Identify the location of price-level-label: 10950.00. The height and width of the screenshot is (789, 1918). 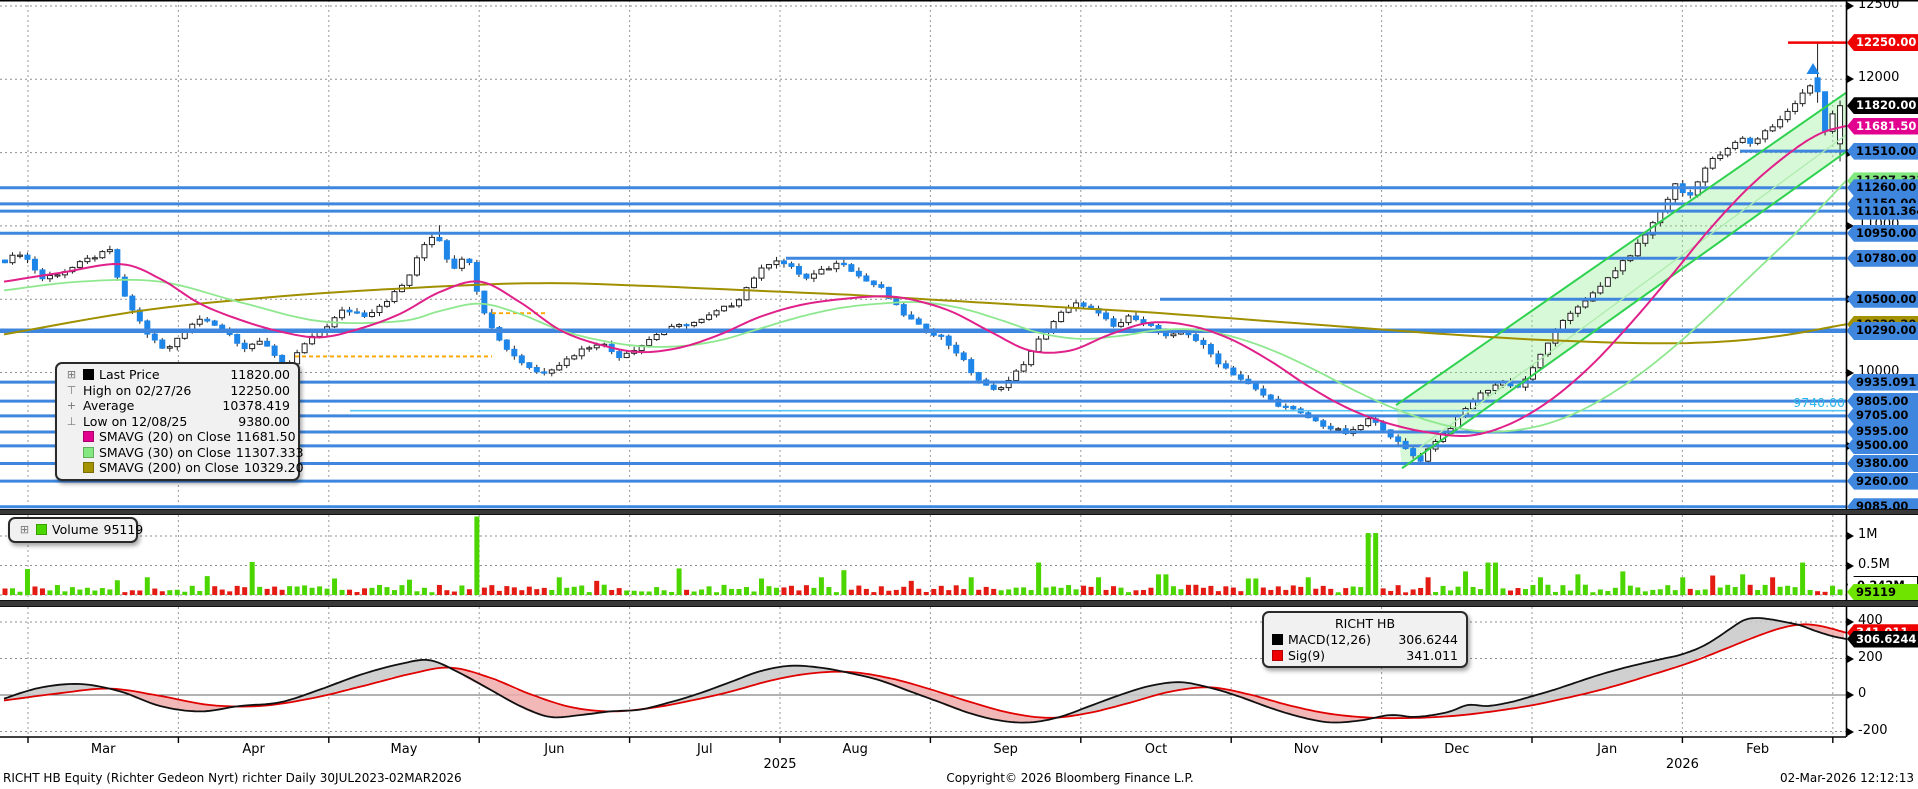
(1882, 233).